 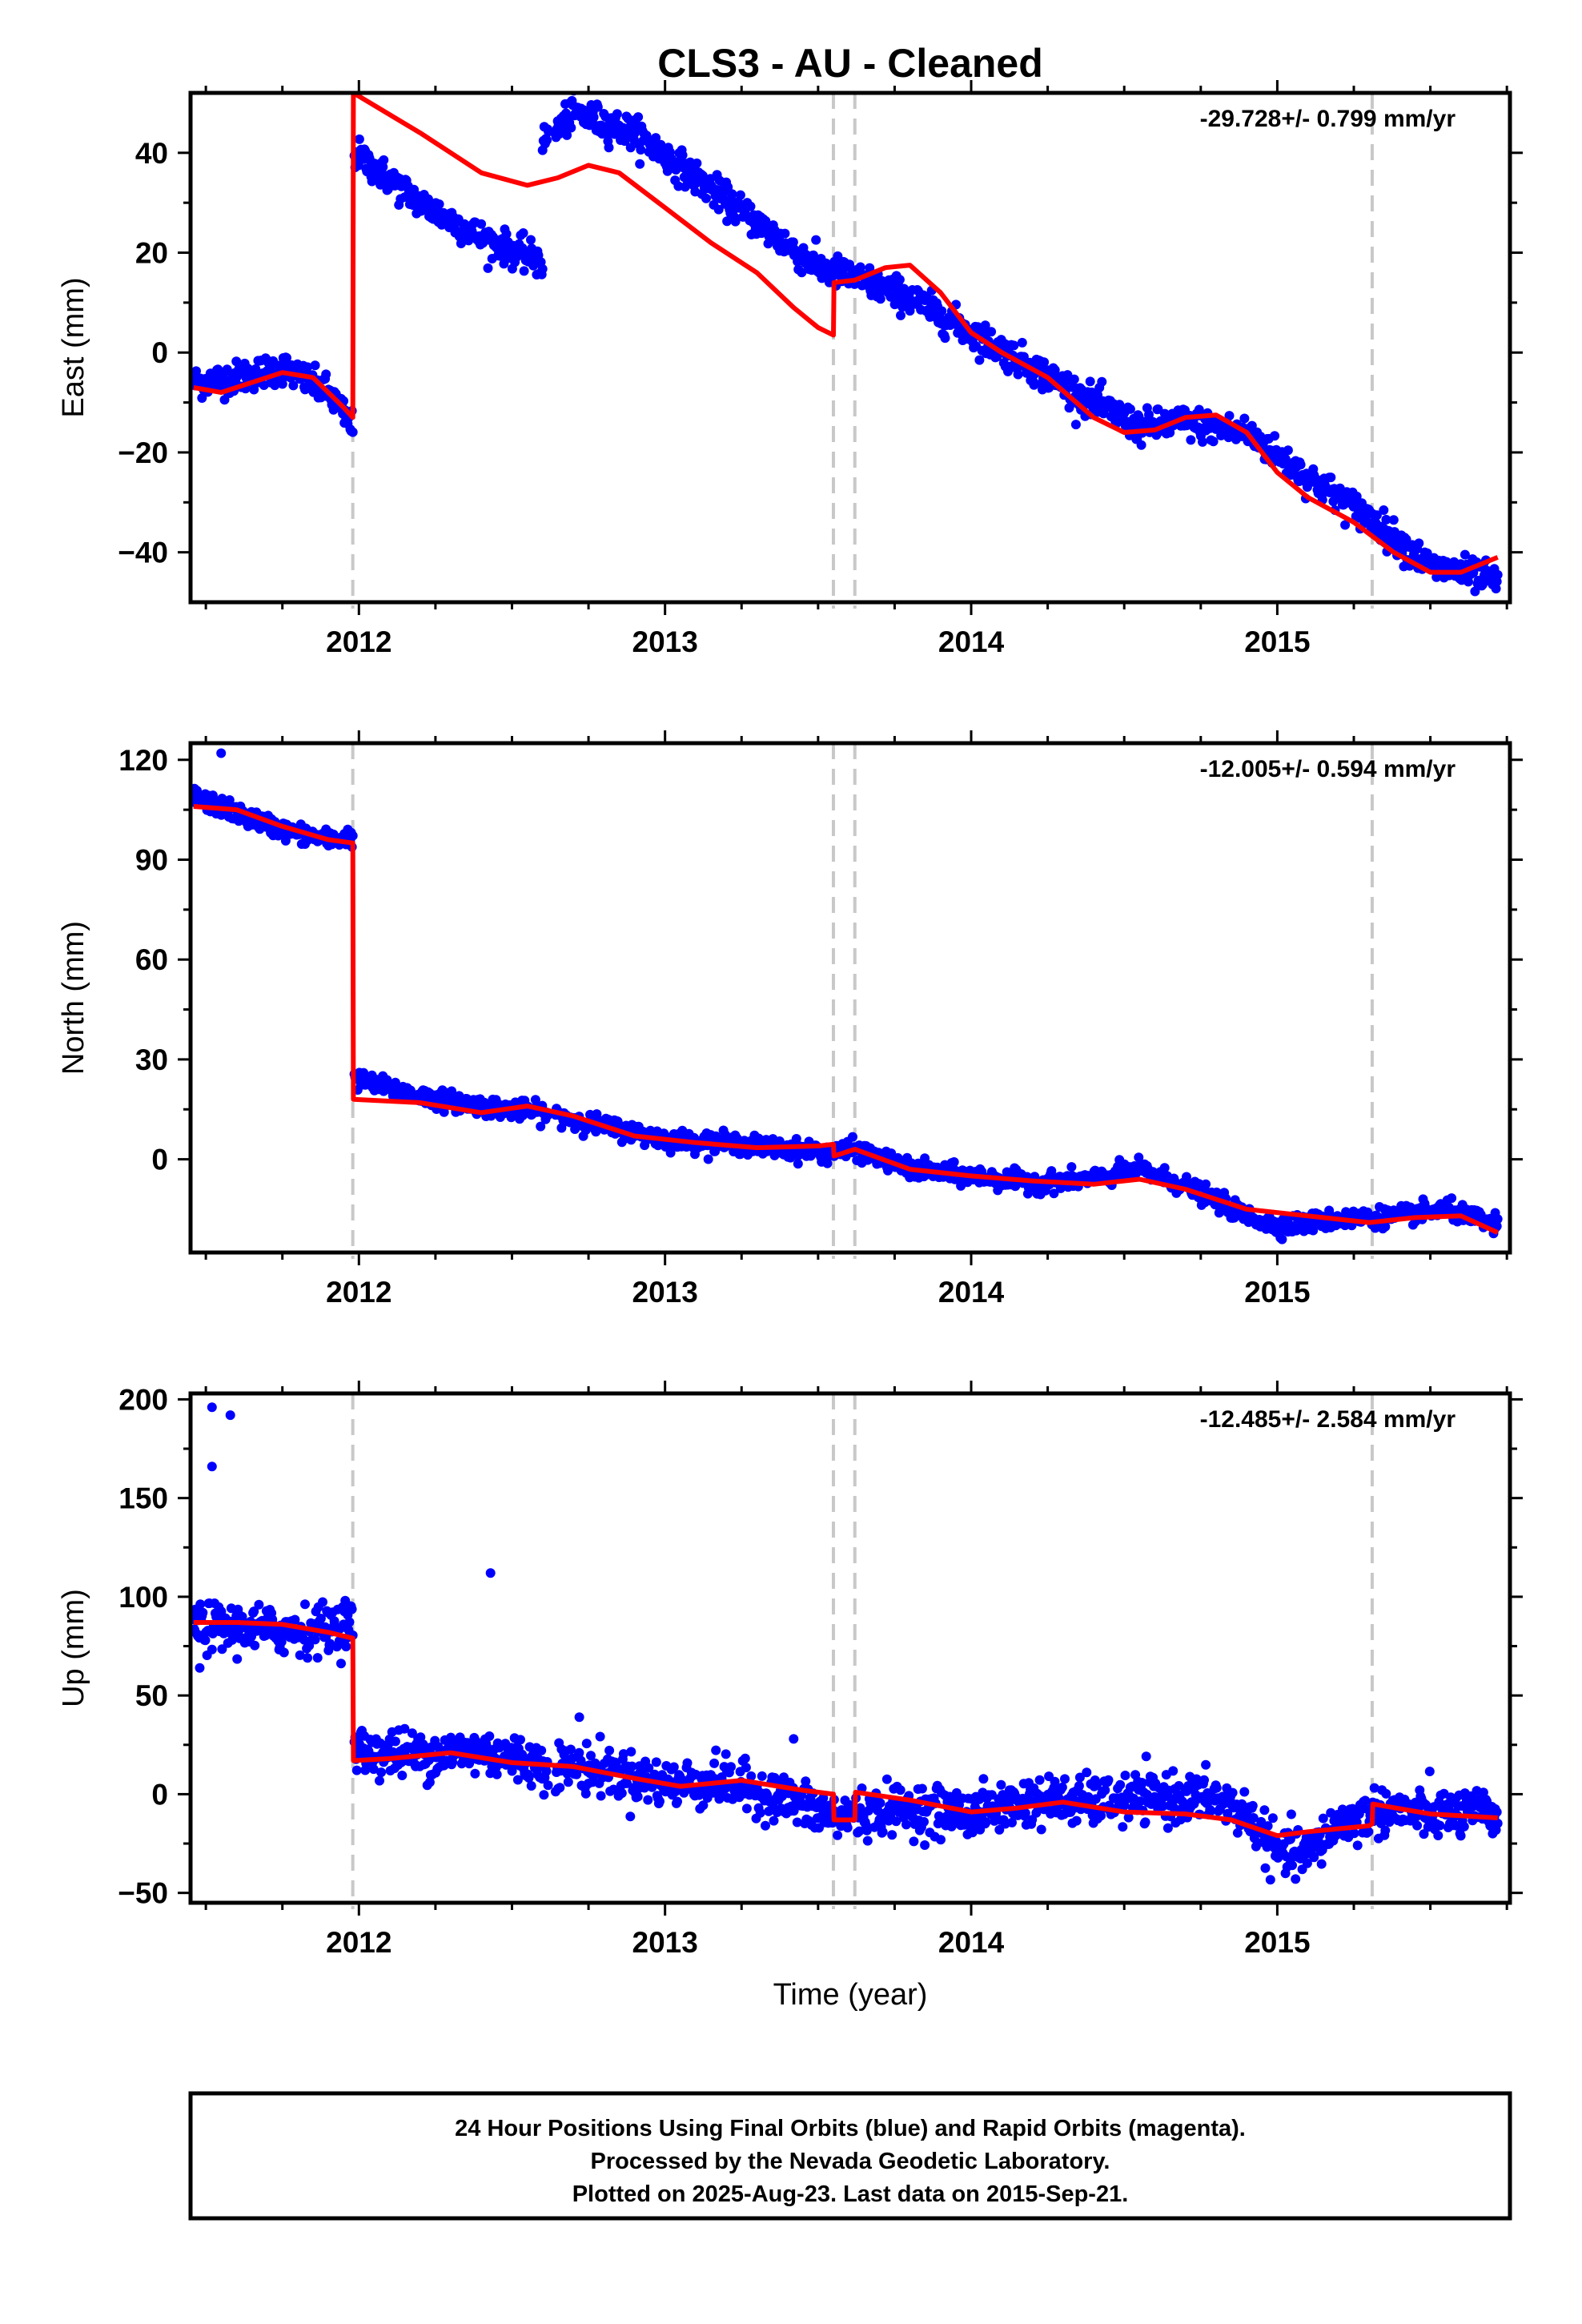 I want to click on x-tick-label: 2013, so click(x=665, y=1292).